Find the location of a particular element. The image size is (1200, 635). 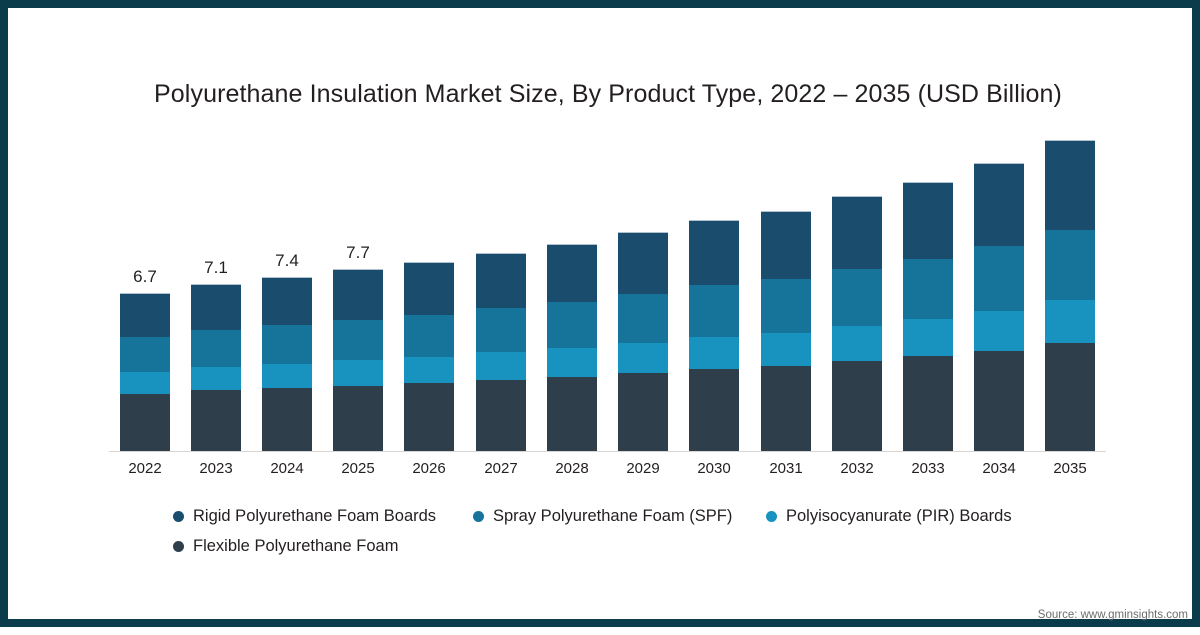

source-attribution: Source: www.gminsights.com is located at coordinates (1112, 615).